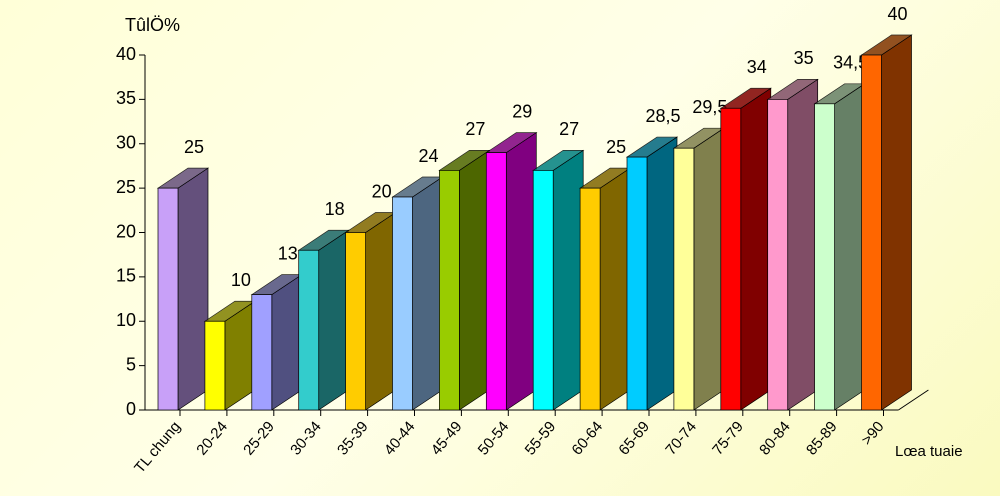  Describe the element at coordinates (353, 438) in the screenshot. I see `x-tick-label: 35-39` at that location.